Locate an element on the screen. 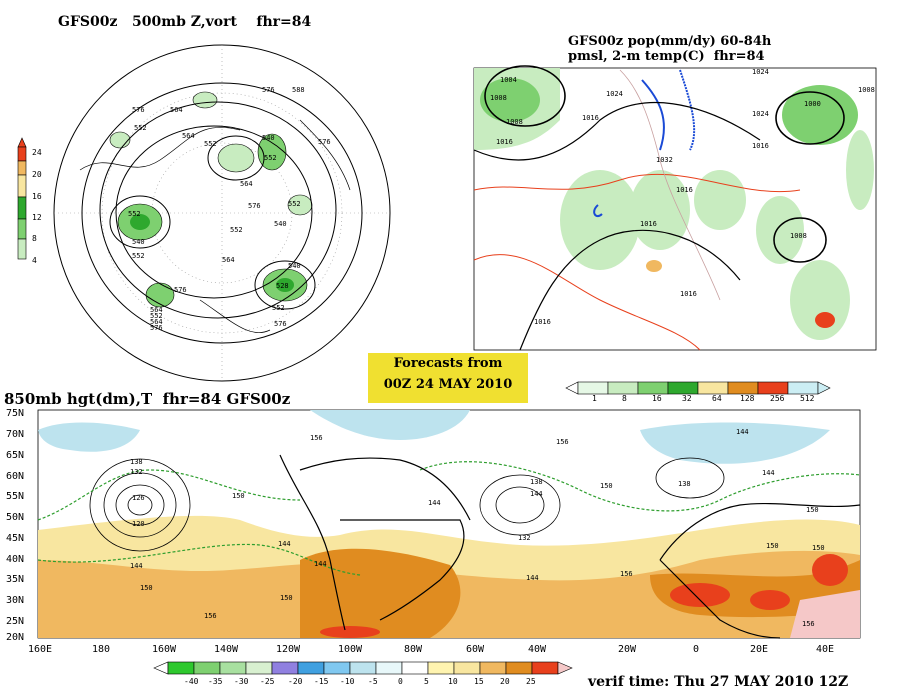  lon-label: 20W is located at coordinates (627, 649).